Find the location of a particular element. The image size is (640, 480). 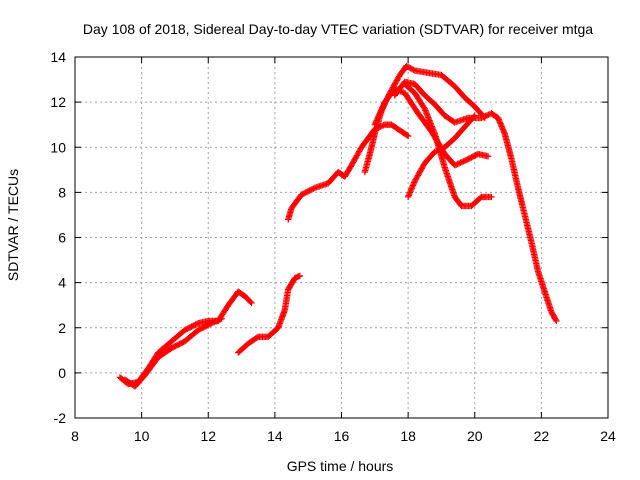

series-arc7 is located at coordinates (475, 201).